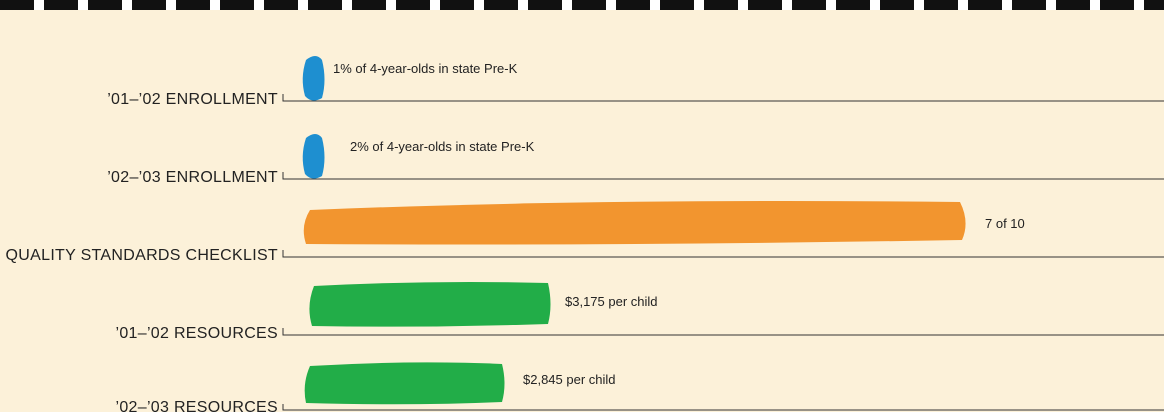  What do you see at coordinates (192, 99) in the screenshot?
I see `row-label: ’01–’02 ENROLLMENT` at bounding box center [192, 99].